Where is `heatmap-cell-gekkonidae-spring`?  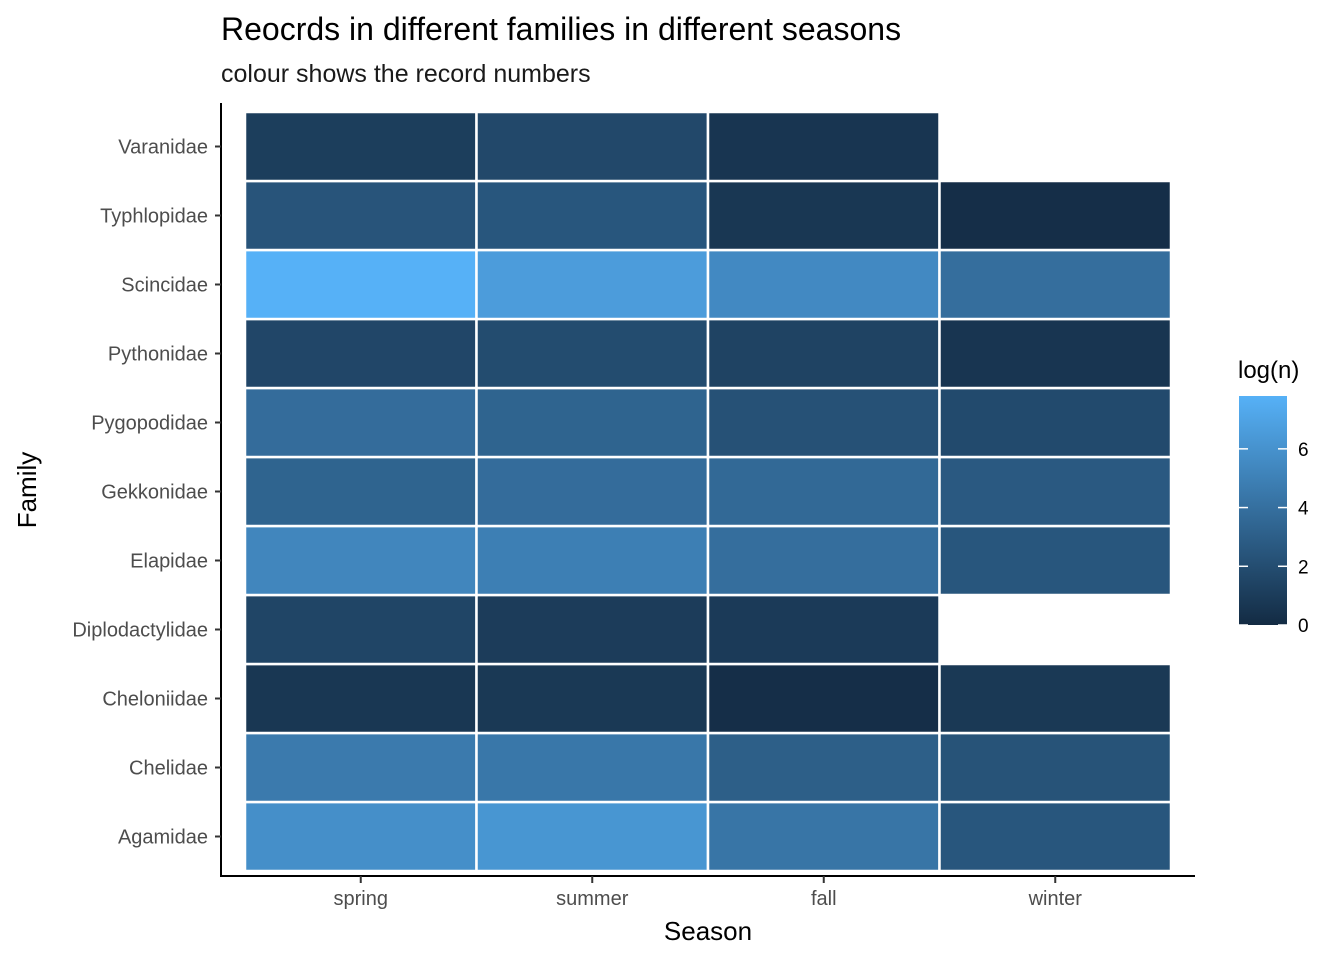 heatmap-cell-gekkonidae-spring is located at coordinates (360, 491).